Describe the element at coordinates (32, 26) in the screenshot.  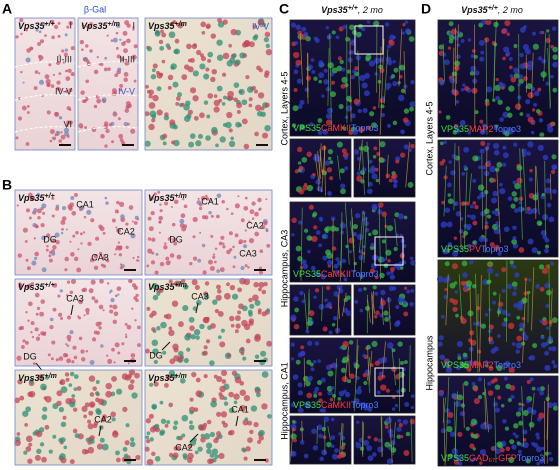
I see `gene: Vps35` at that location.